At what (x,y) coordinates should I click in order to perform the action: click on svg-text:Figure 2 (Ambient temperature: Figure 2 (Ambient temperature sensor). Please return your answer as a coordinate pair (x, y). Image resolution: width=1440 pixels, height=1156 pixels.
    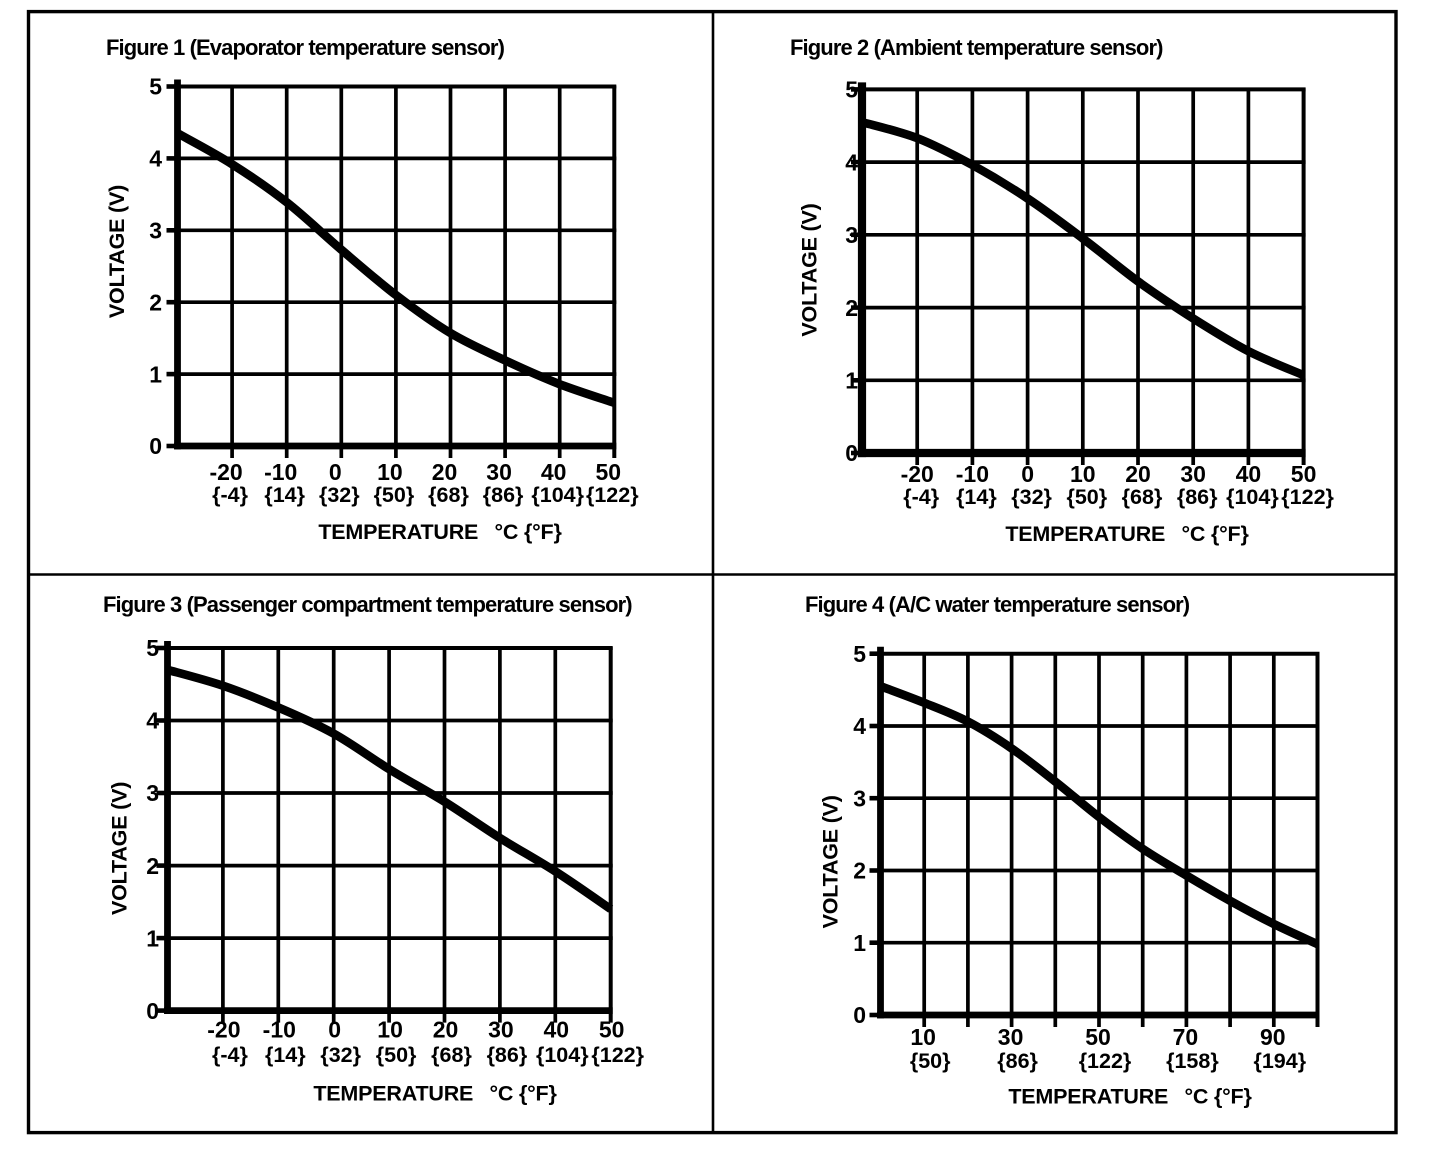
    Looking at the image, I should click on (976, 47).